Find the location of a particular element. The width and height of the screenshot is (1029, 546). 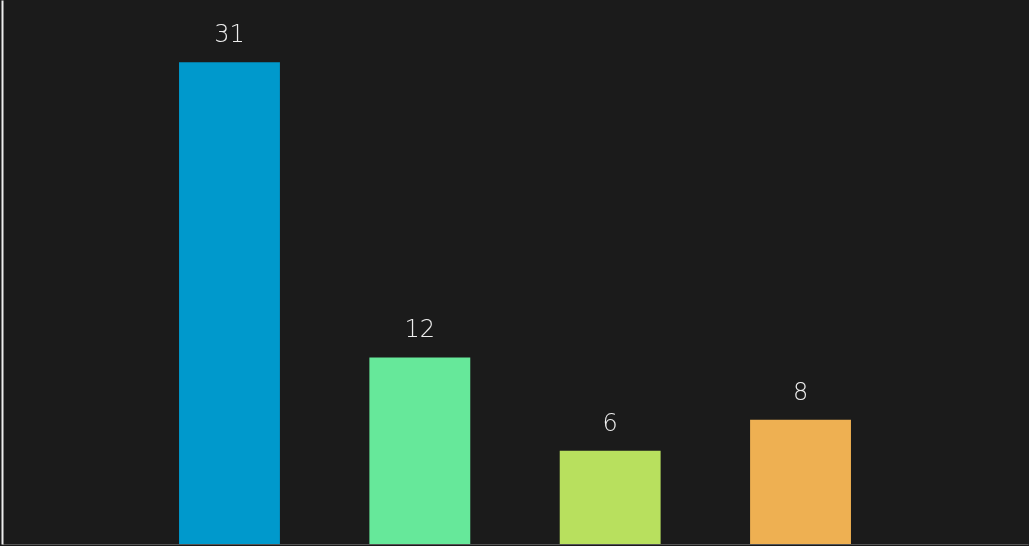

data-label: 8 is located at coordinates (800, 391).